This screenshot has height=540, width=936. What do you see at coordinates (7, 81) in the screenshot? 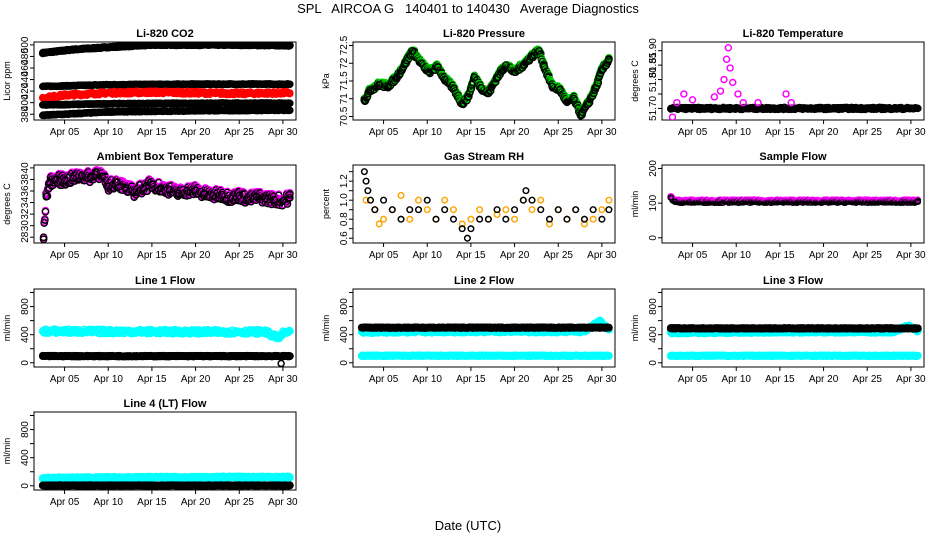
I see `y-axis-label: Licor ppm` at bounding box center [7, 81].